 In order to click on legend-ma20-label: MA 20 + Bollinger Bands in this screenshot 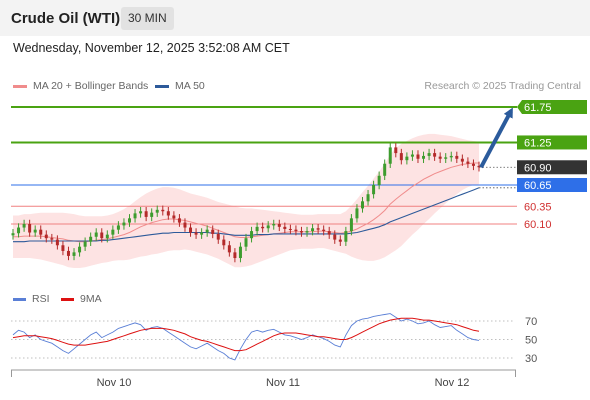, I will do `click(91, 86)`.